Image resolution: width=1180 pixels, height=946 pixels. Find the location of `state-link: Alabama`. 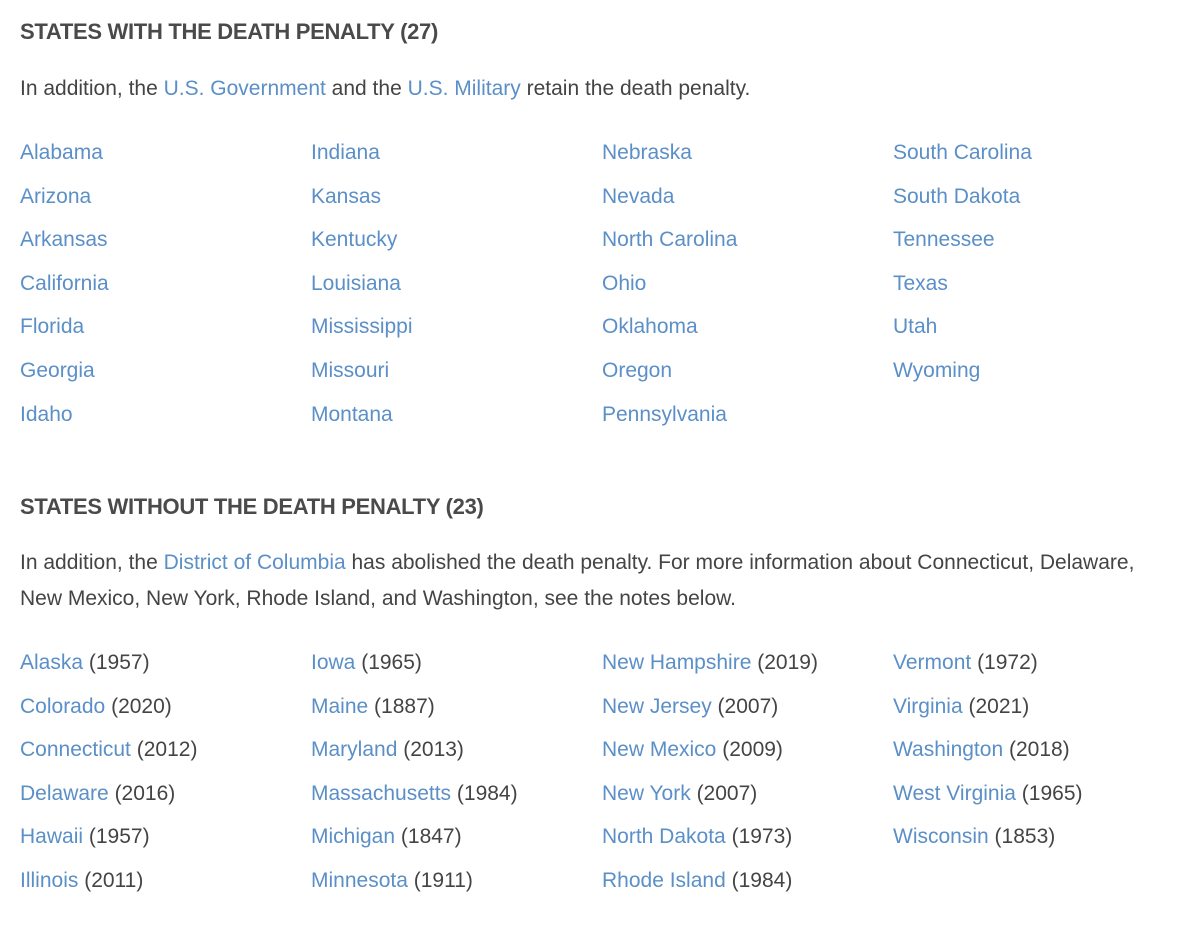

state-link: Alabama is located at coordinates (61, 152).